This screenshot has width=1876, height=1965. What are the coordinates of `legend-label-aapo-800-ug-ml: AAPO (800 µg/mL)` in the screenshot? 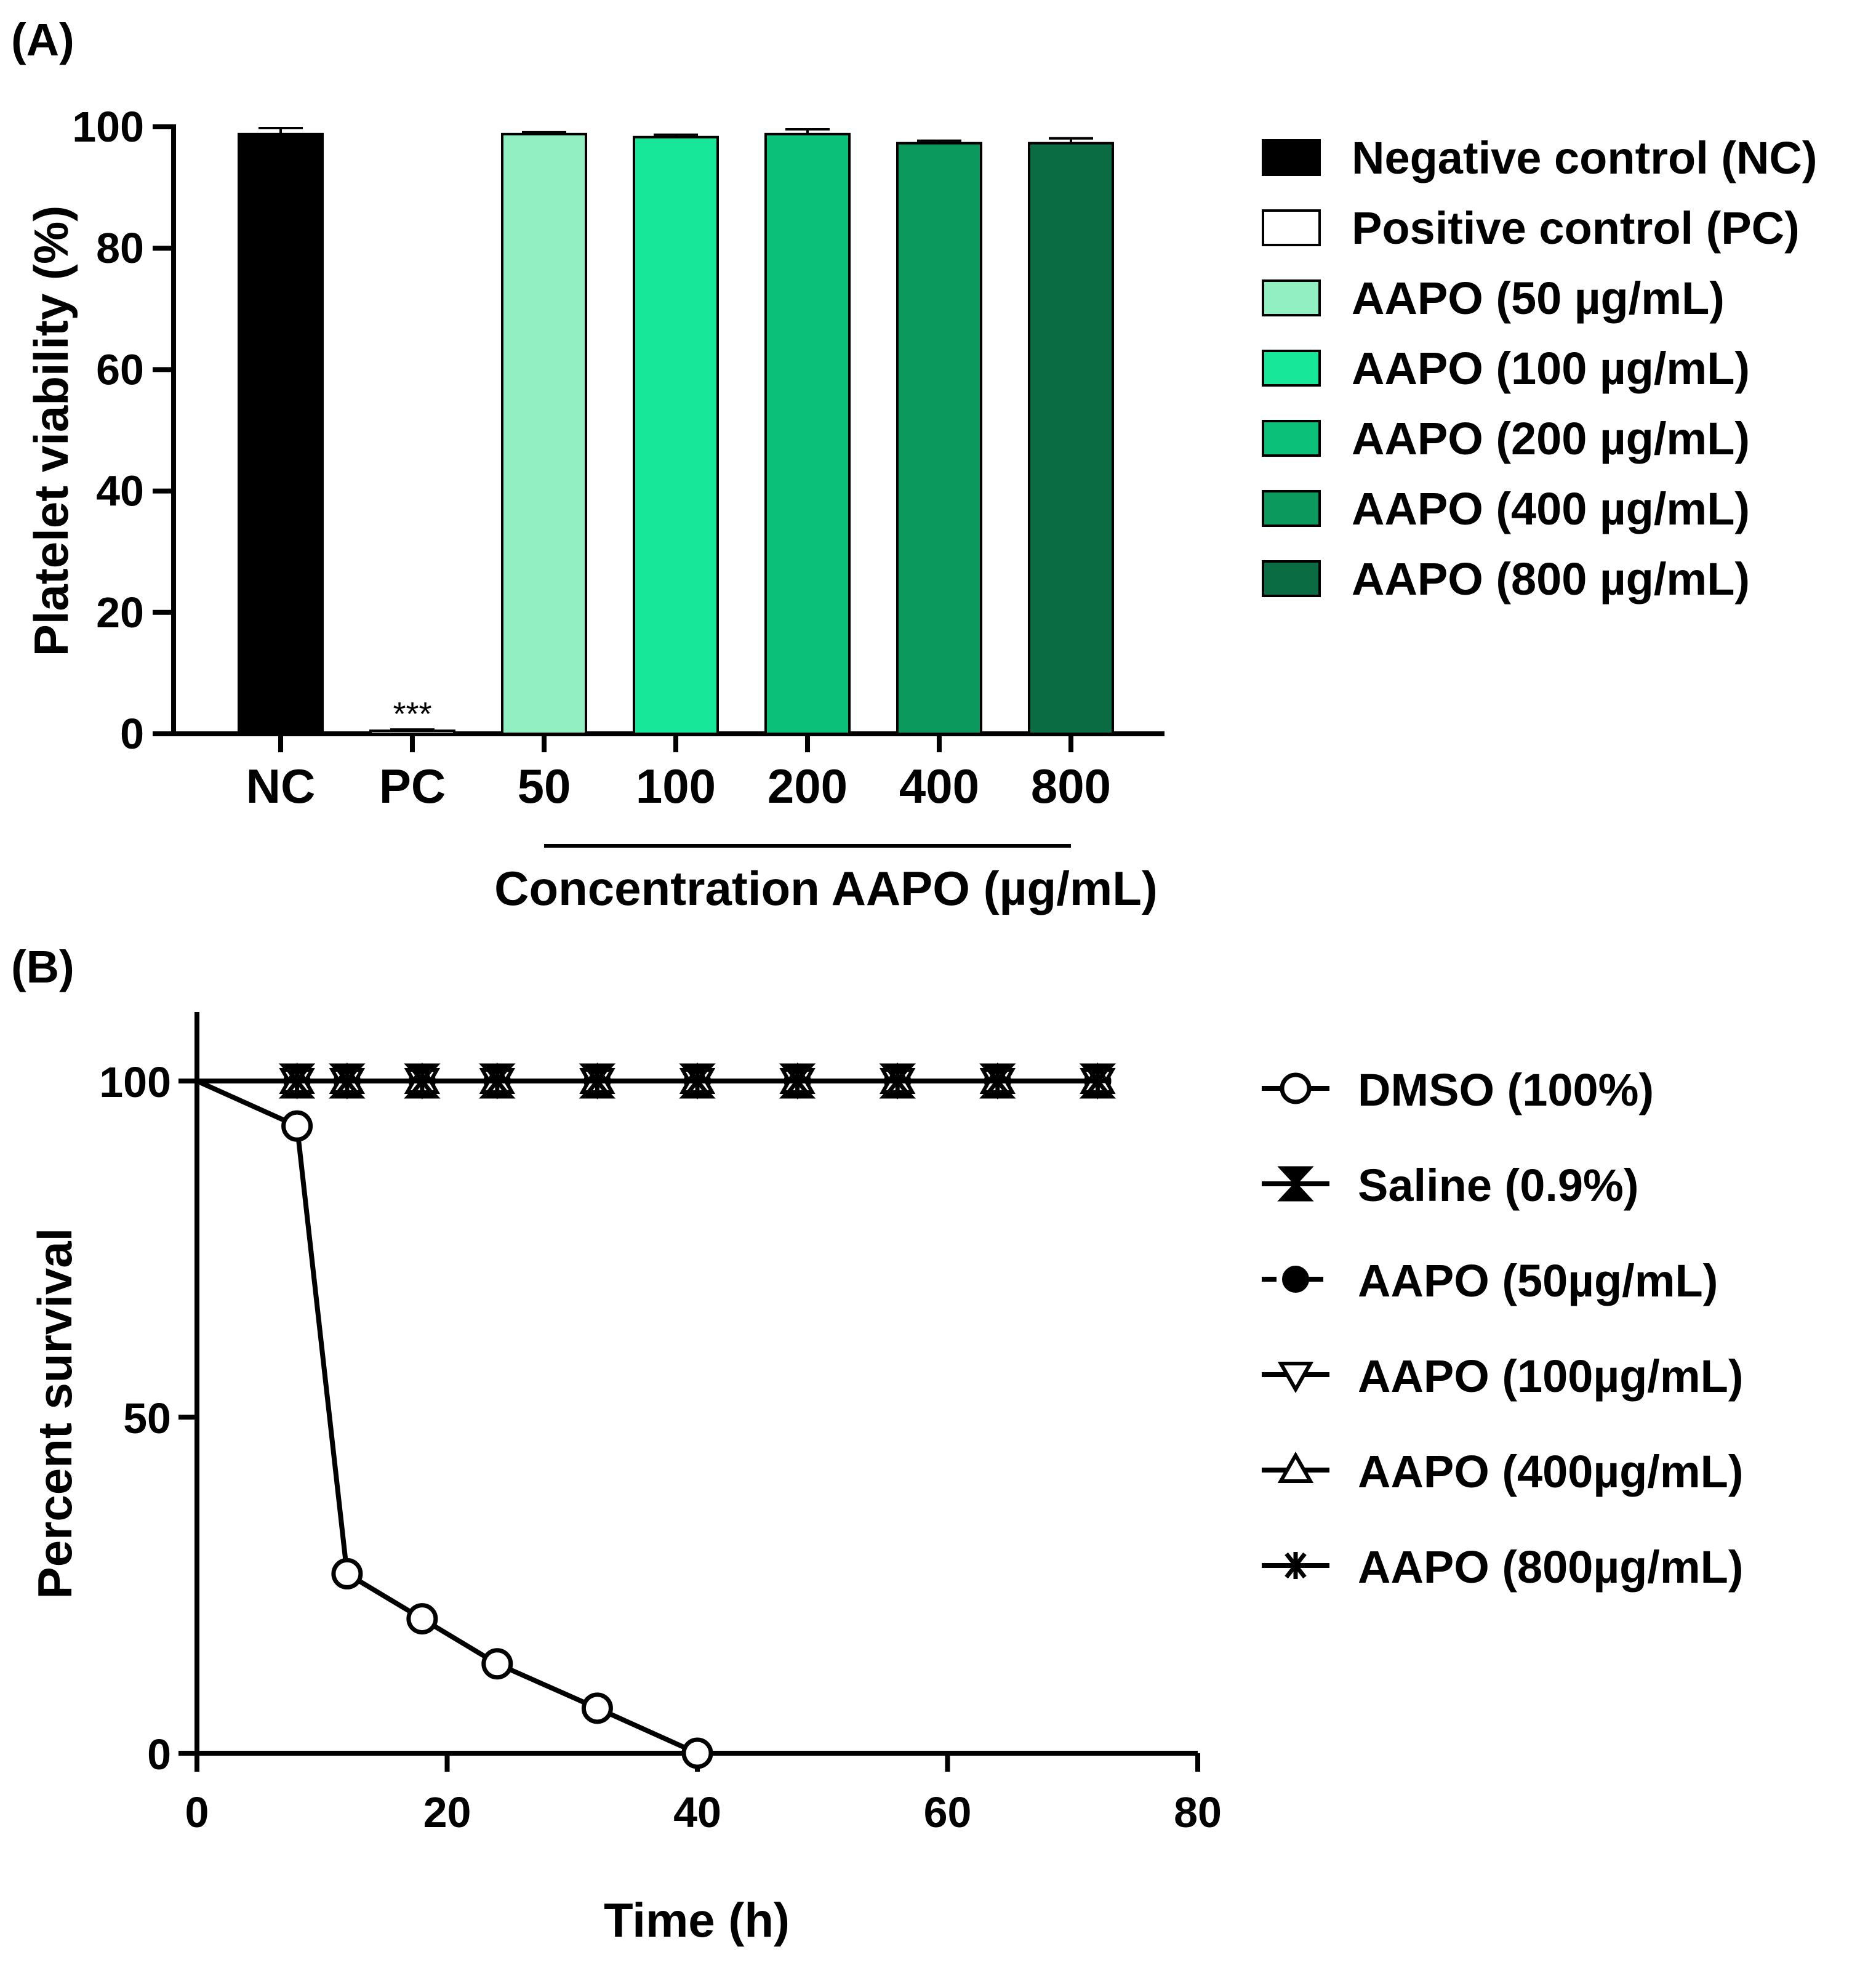 It's located at (1551, 579).